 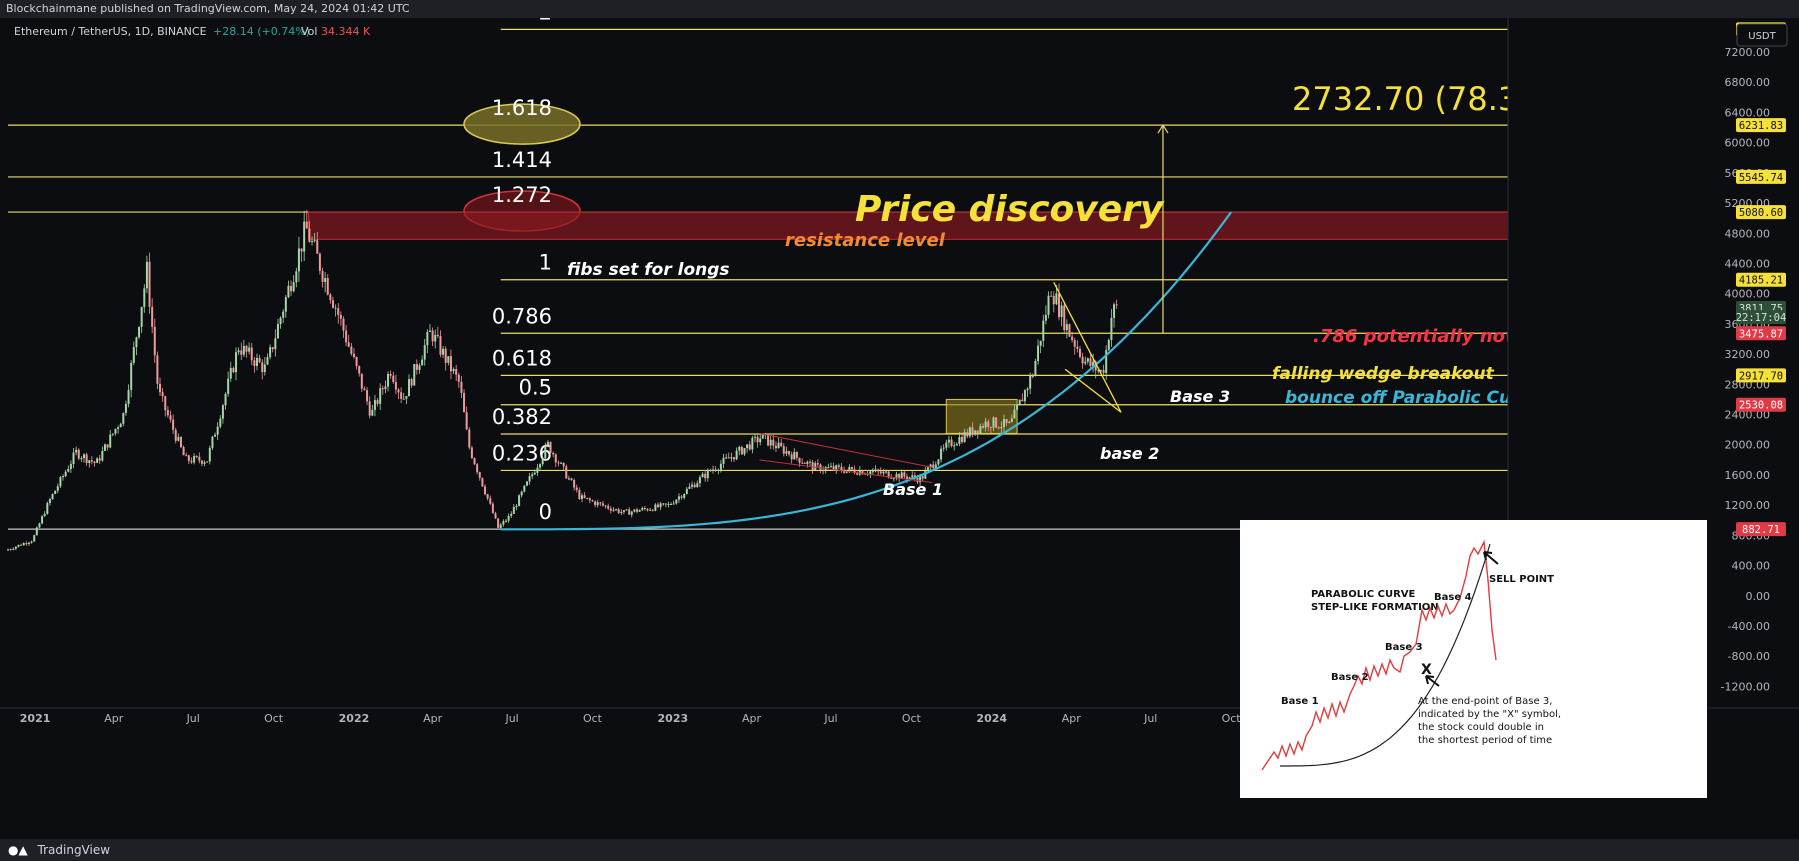 What do you see at coordinates (110, 31) in the screenshot?
I see `symbol-name: Ethereum / TetherUS, 1D, BINANCE` at bounding box center [110, 31].